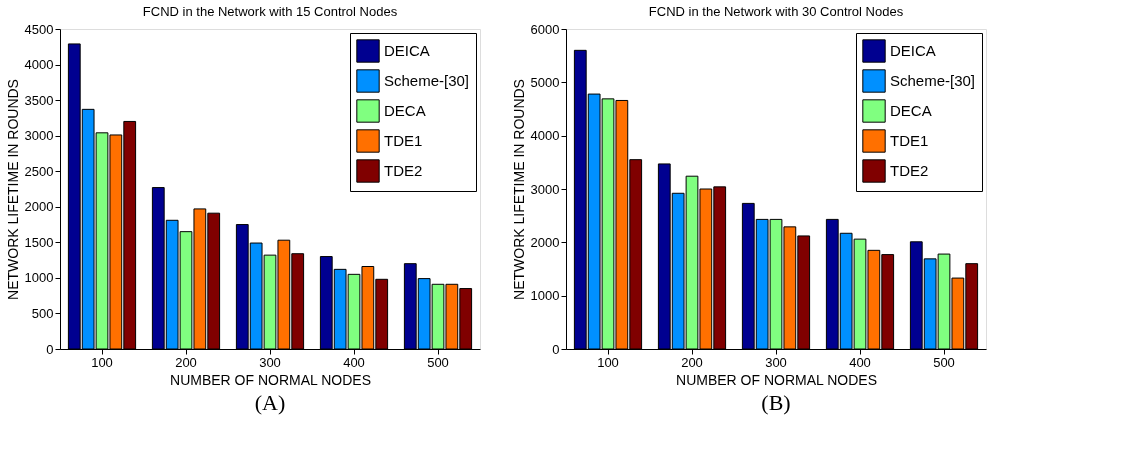 The width and height of the screenshot is (1137, 475). What do you see at coordinates (42, 313) in the screenshot?
I see `y-tick-label: 500` at bounding box center [42, 313].